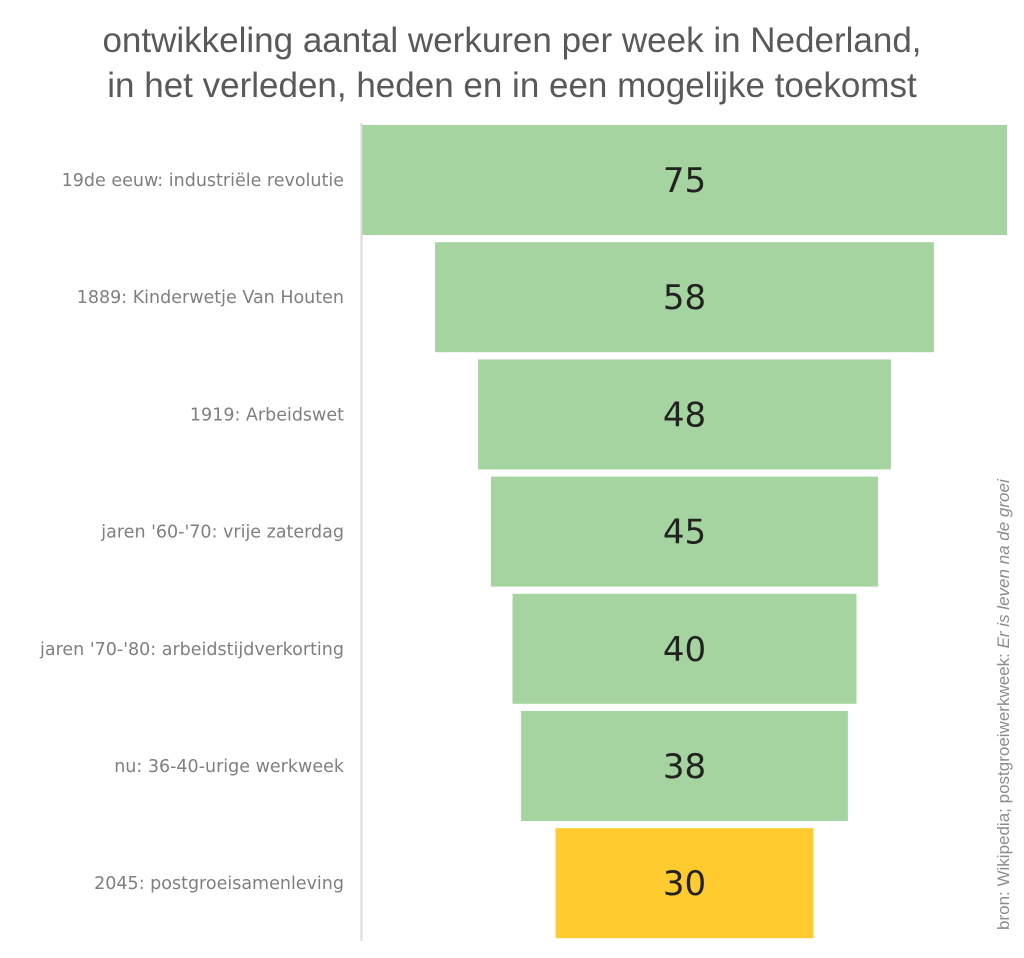  I want to click on data-label: 58, so click(684, 298).